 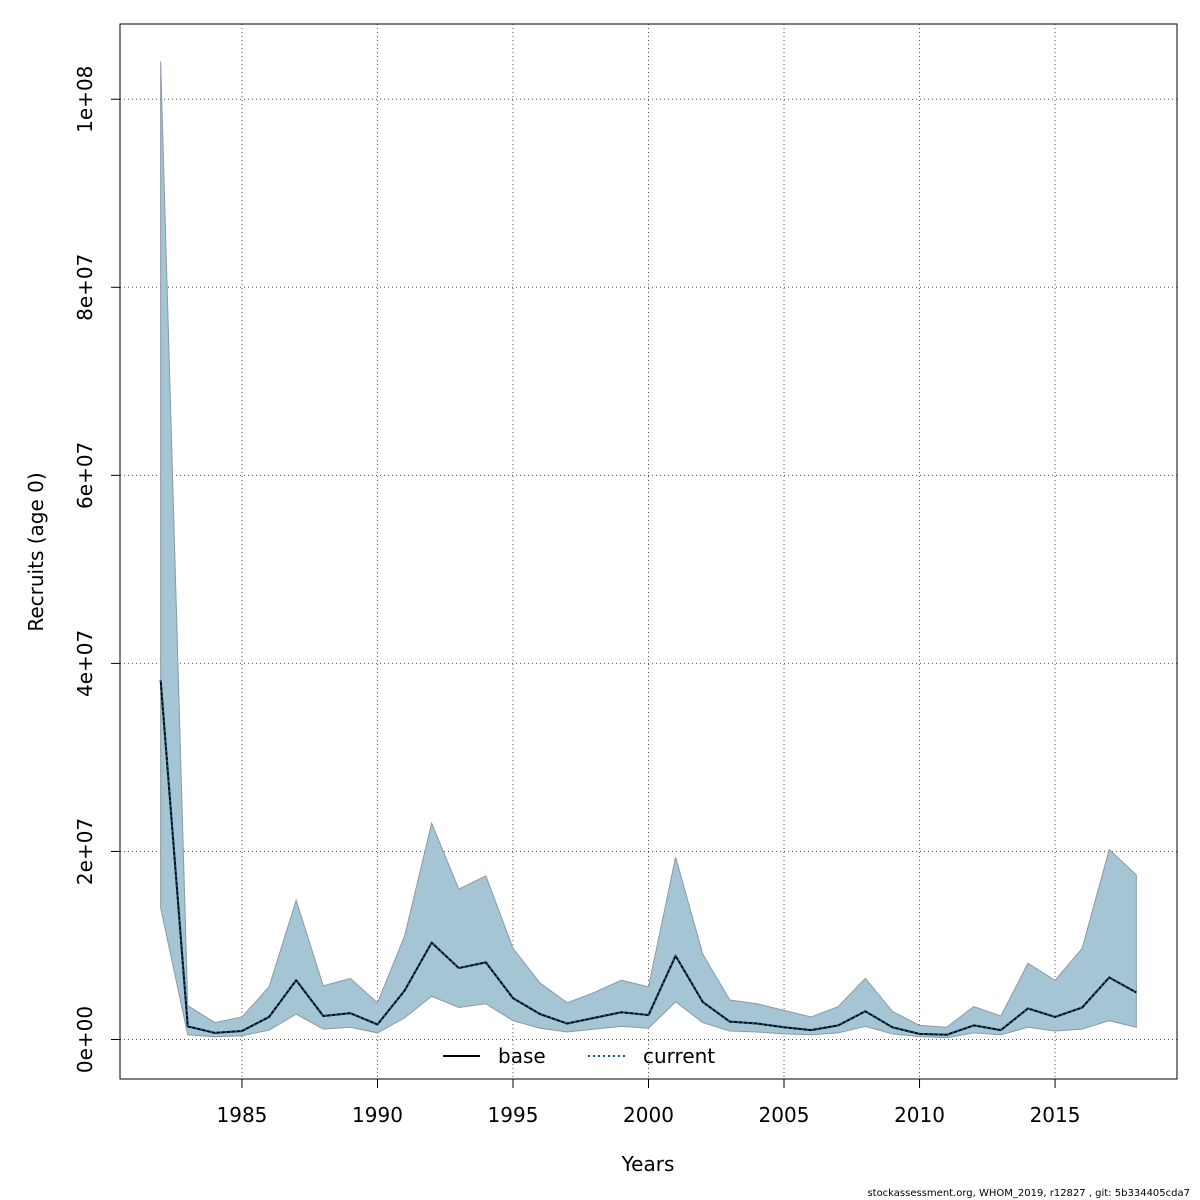 I want to click on x-axis: 1985 1990 1995 2000 2005 2010 2015, so click(x=649, y=1103).